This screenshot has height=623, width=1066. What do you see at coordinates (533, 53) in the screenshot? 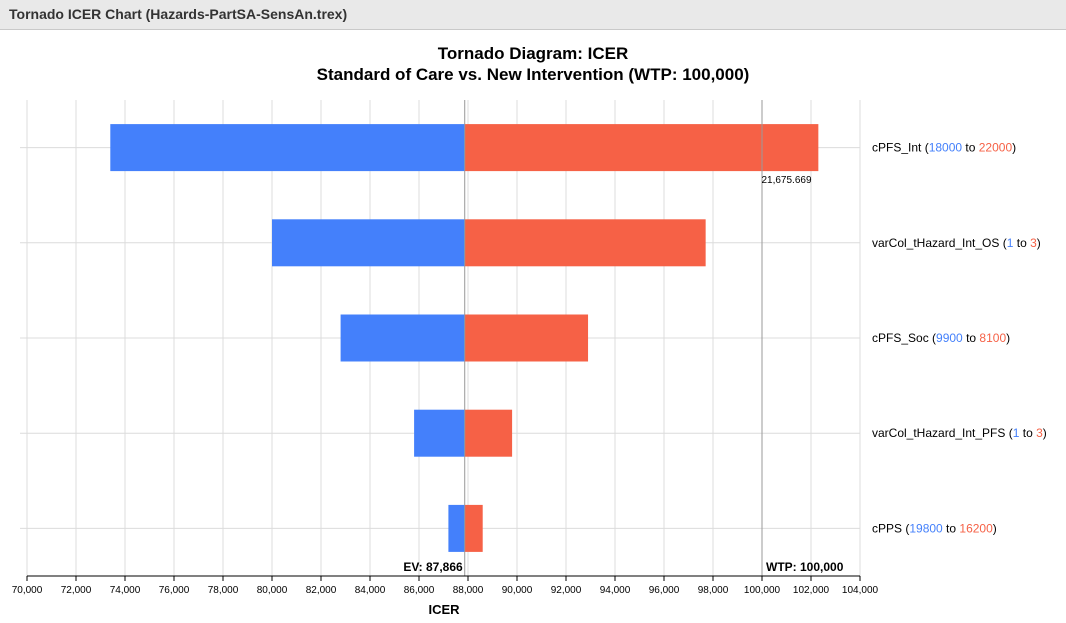
I see `chart-title: Tornado Diagram: ICER` at bounding box center [533, 53].